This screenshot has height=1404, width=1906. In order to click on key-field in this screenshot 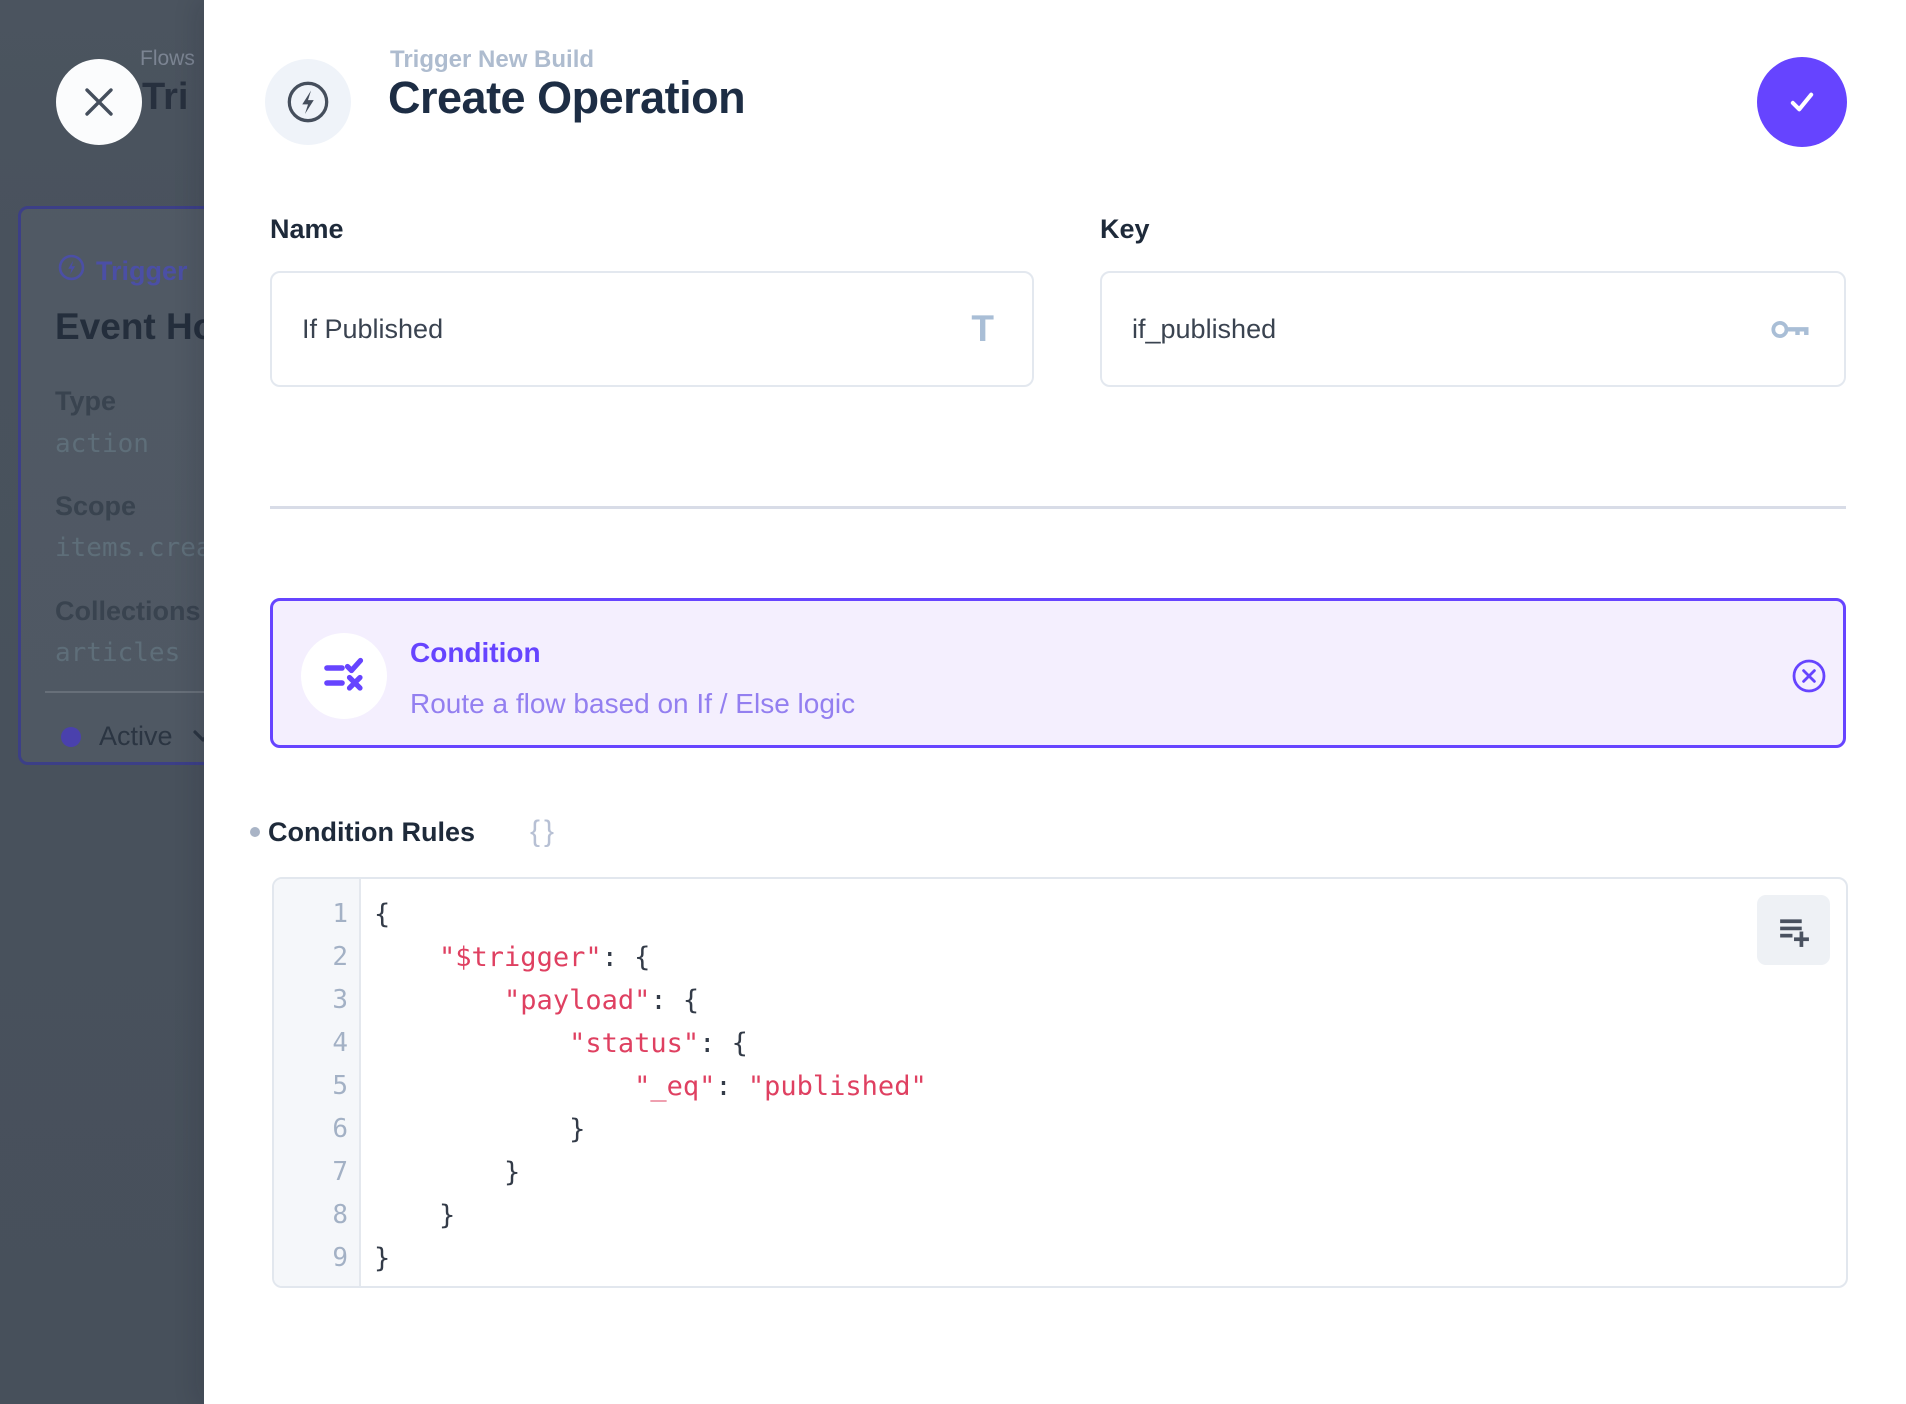, I will do `click(1473, 329)`.